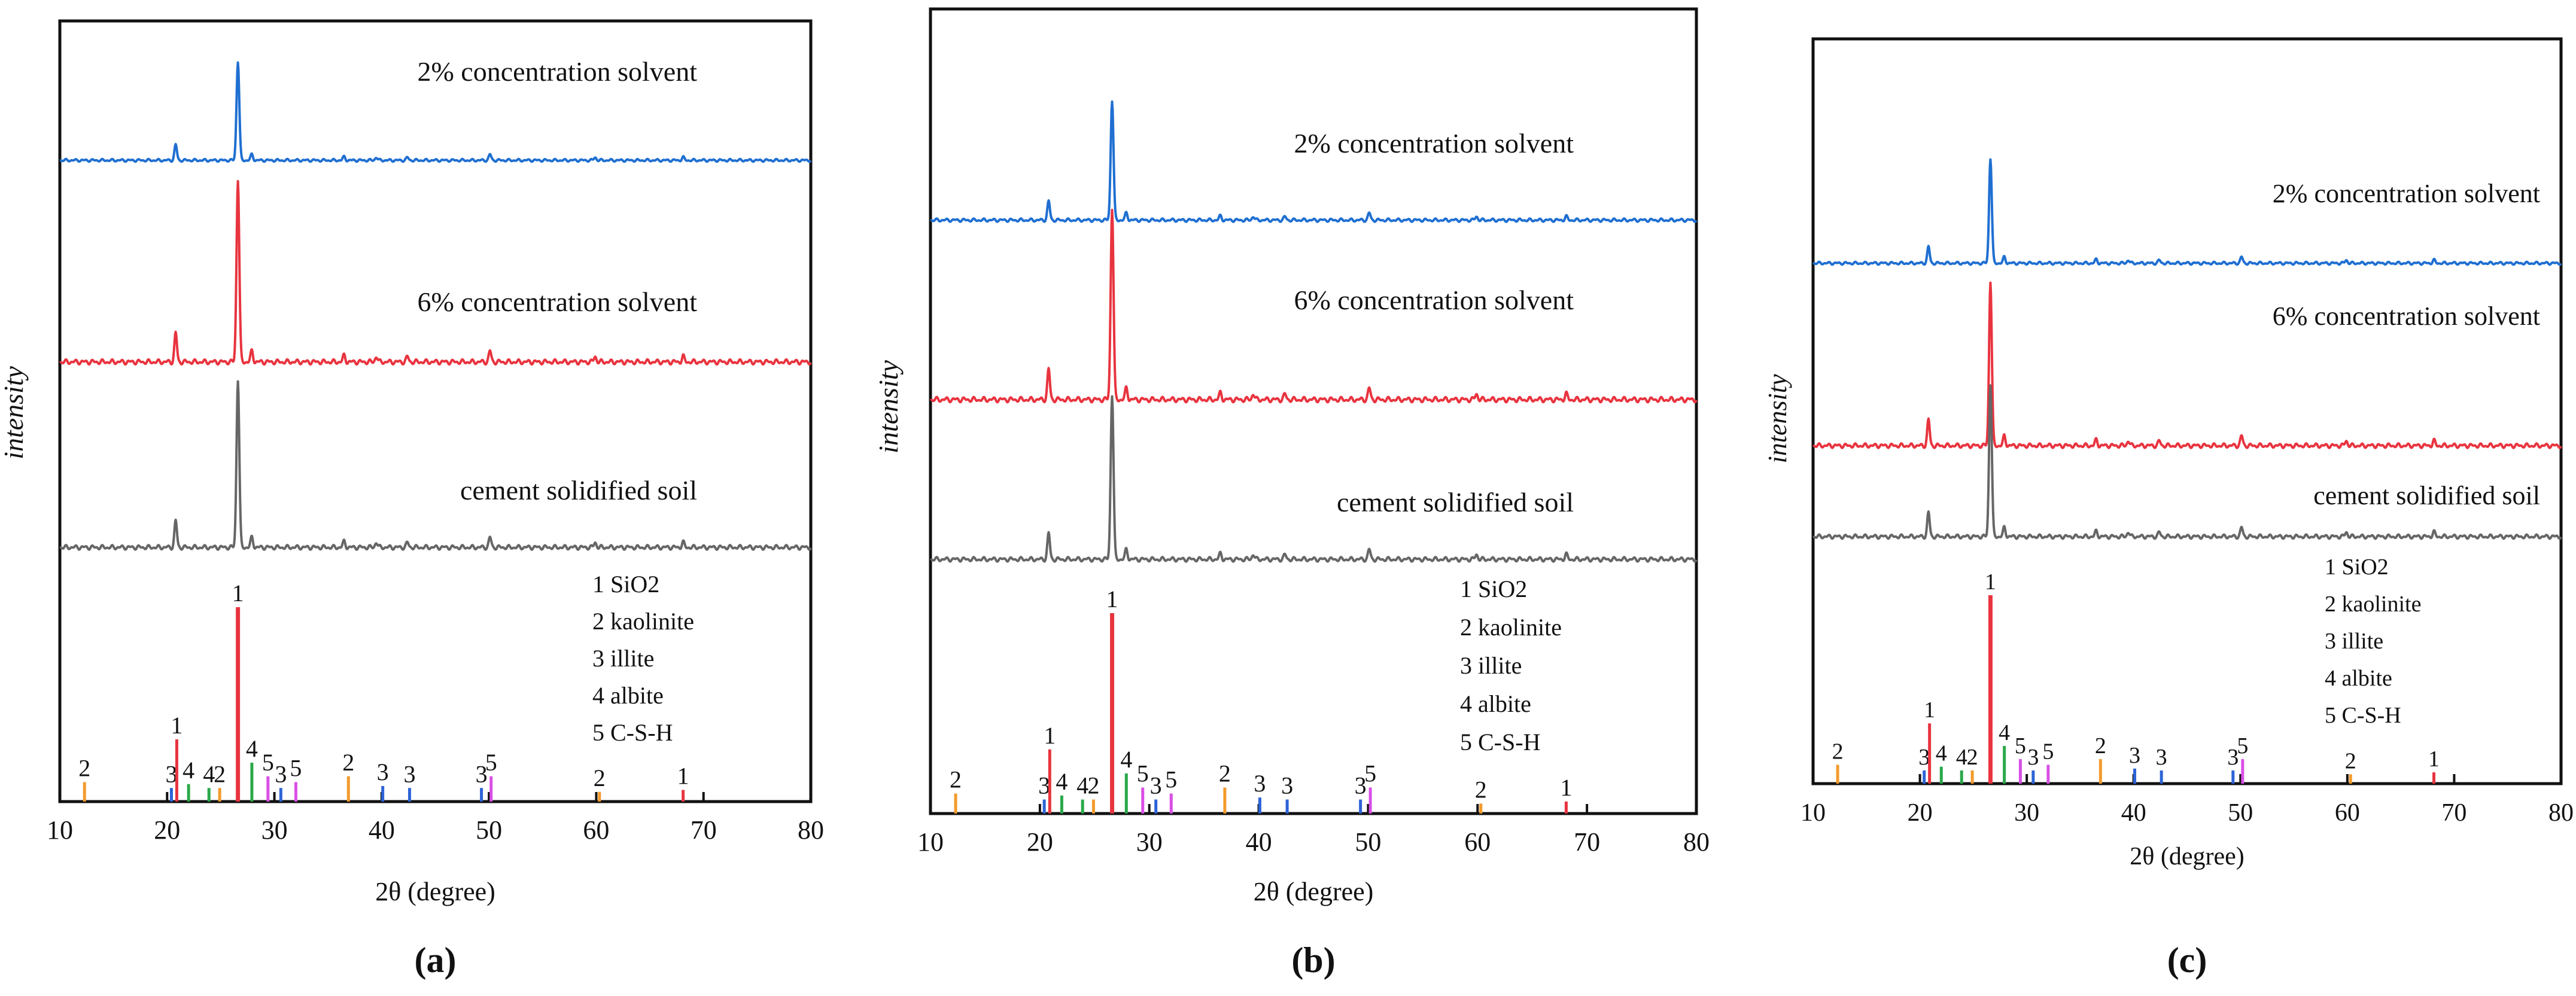 The width and height of the screenshot is (2576, 996). Describe the element at coordinates (626, 584) in the screenshot. I see `phase-legend-item: 1 SiO2` at that location.